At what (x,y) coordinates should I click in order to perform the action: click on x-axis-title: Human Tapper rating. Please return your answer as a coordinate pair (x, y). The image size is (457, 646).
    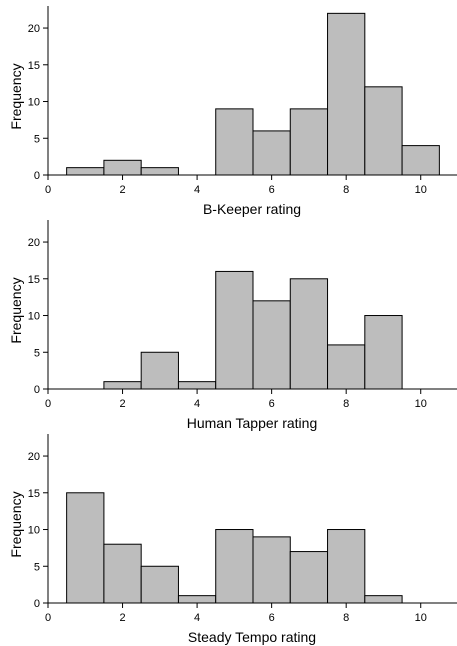
    Looking at the image, I should click on (252, 423).